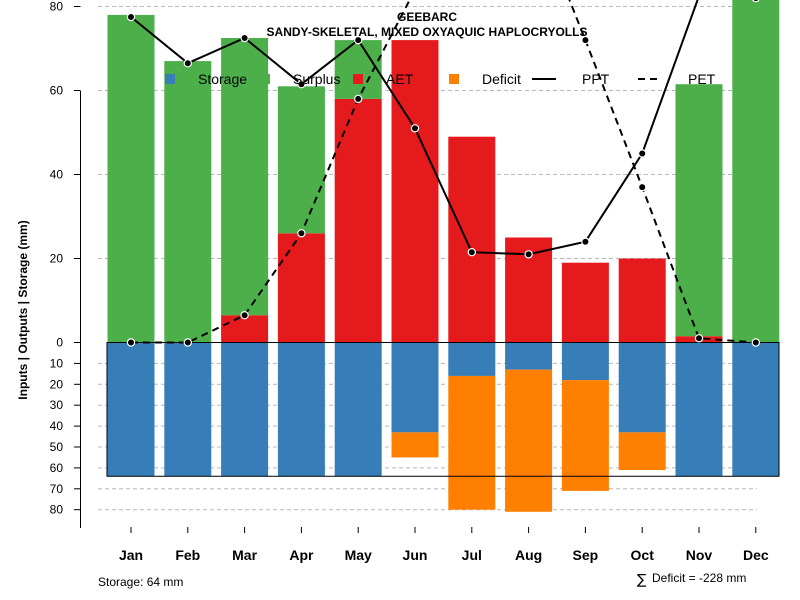 The width and height of the screenshot is (800, 600). I want to click on chart-title: GEEBARC, so click(427, 17).